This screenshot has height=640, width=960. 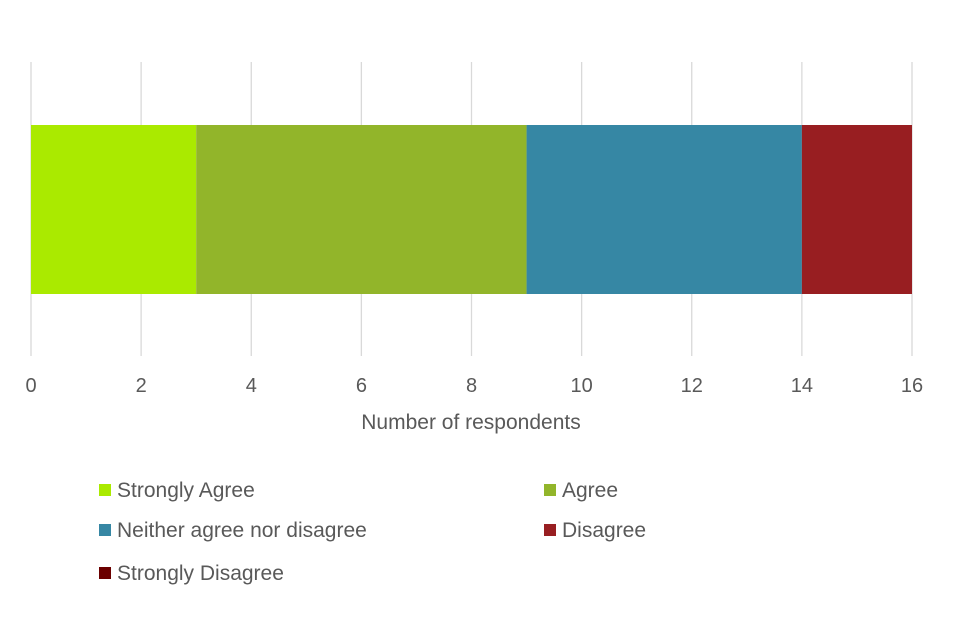 I want to click on bar-segment-neither-agree-nor-disagree, so click(x=664, y=209).